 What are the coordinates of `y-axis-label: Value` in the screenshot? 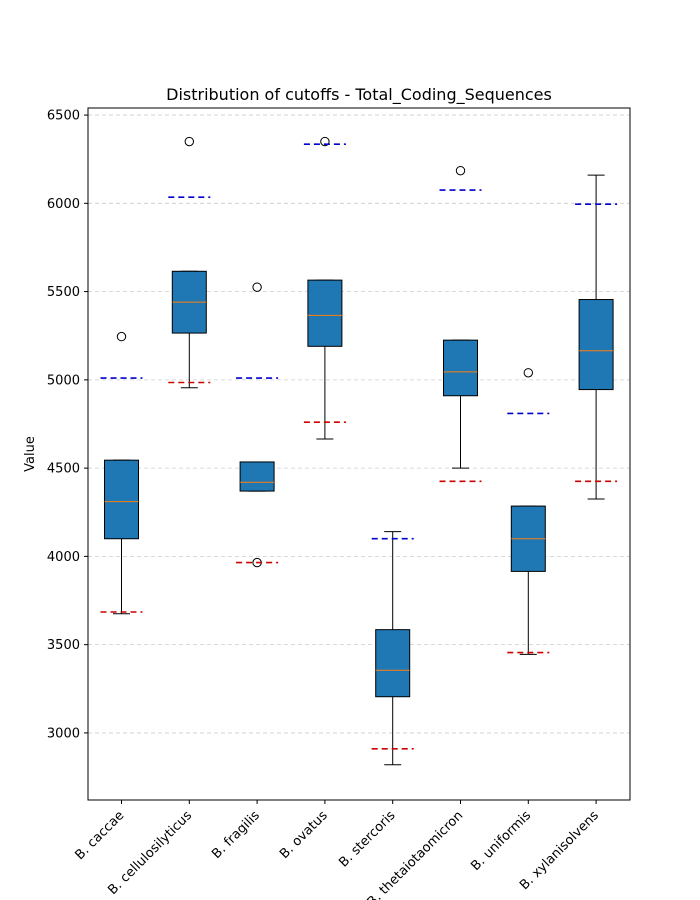 It's located at (30, 454).